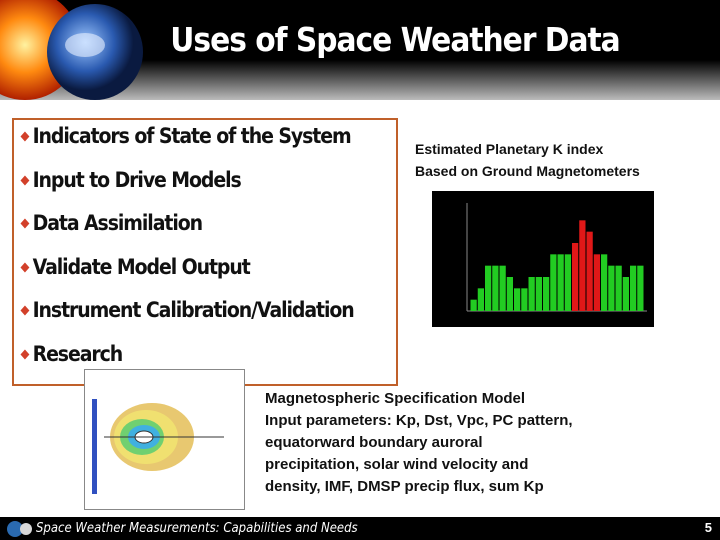 The height and width of the screenshot is (540, 720). Describe the element at coordinates (527, 171) in the screenshot. I see `caption-line: Based on Ground Magnetometers` at that location.